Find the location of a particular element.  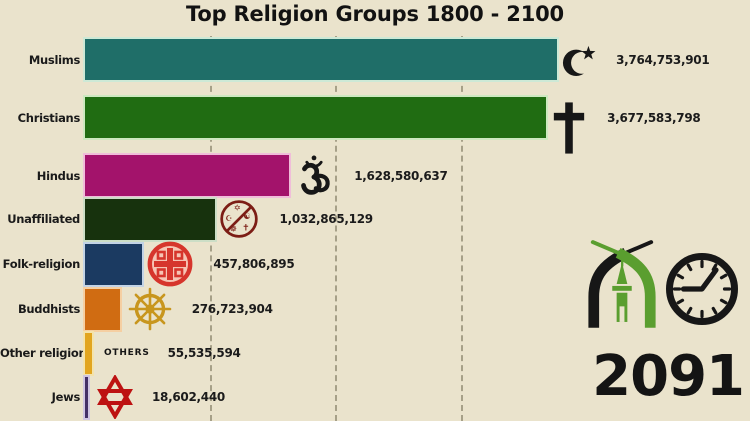

gridline-2b is located at coordinates (336, 228).